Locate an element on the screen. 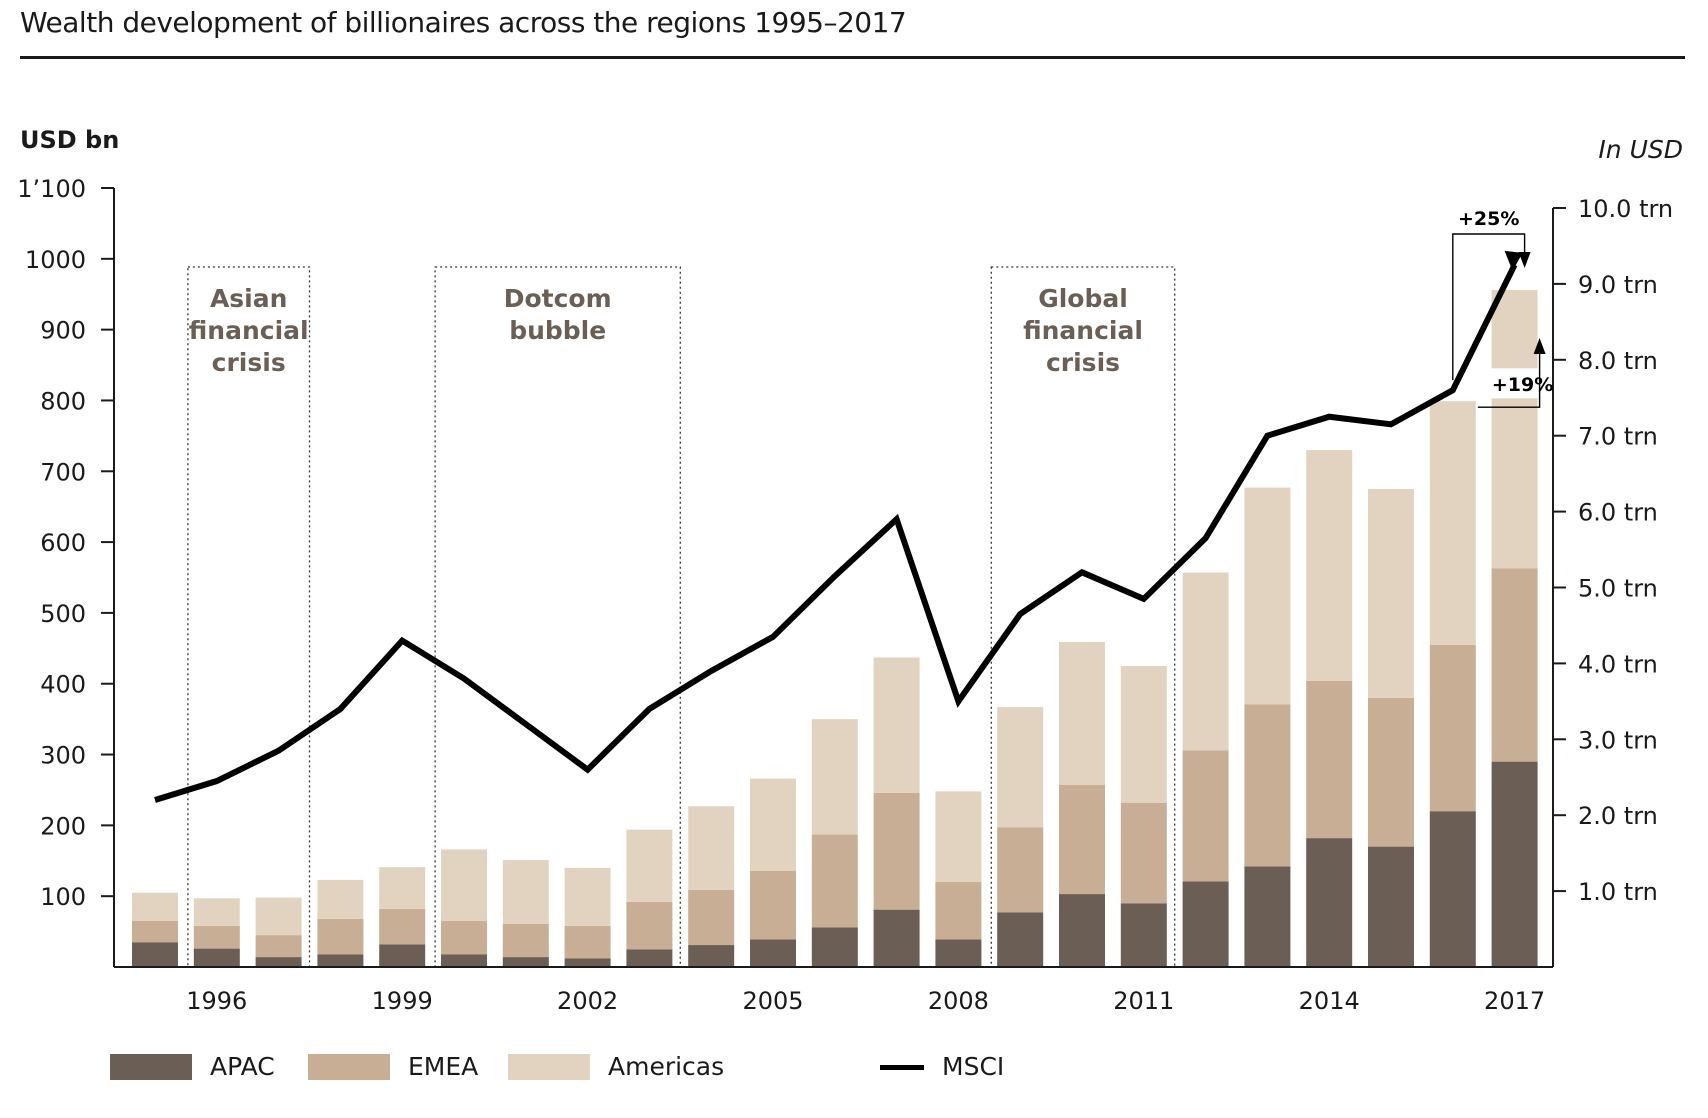 This screenshot has height=1118, width=1708. bar-emea-2014 is located at coordinates (1329, 759).